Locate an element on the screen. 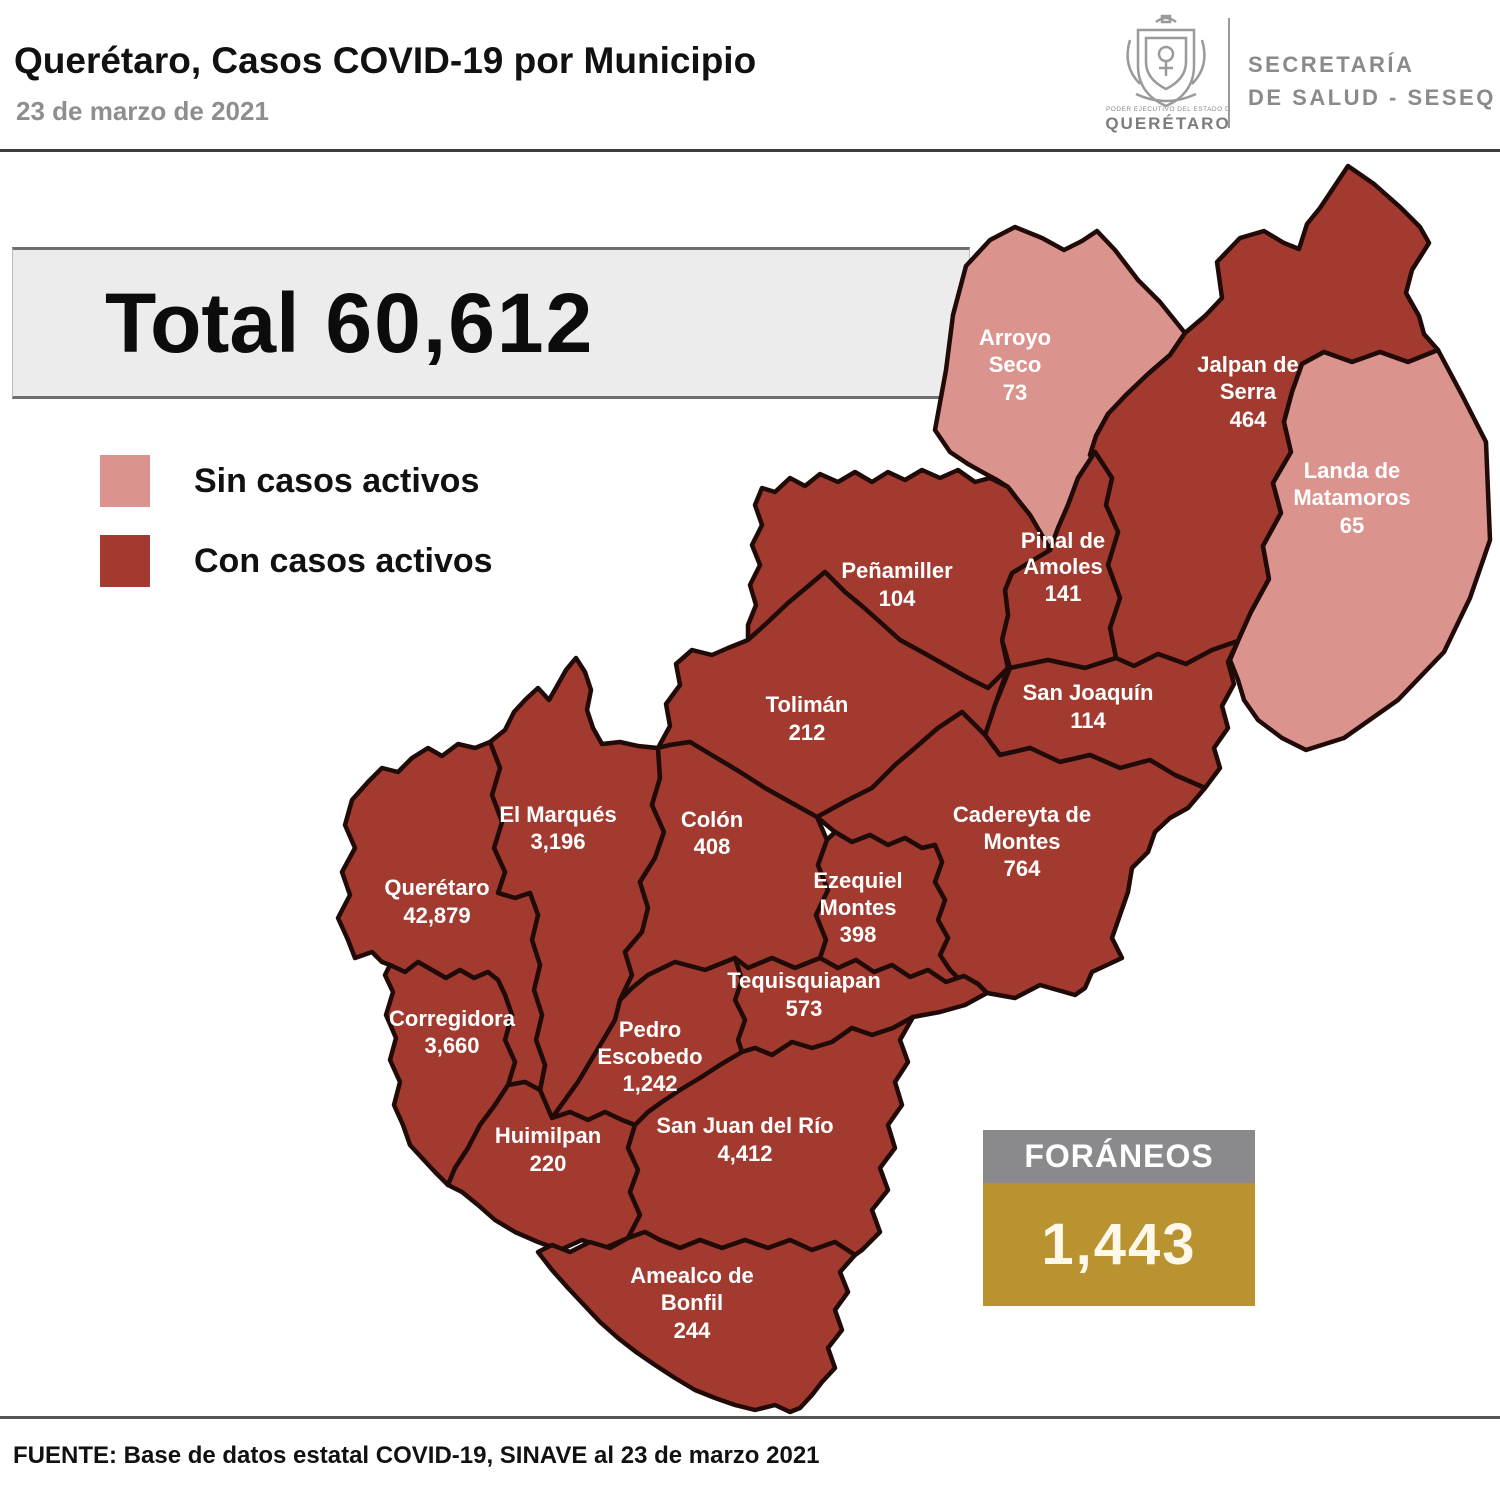 The height and width of the screenshot is (1500, 1500). map-label-el-marques: El Marqués 3,196 is located at coordinates (557, 828).